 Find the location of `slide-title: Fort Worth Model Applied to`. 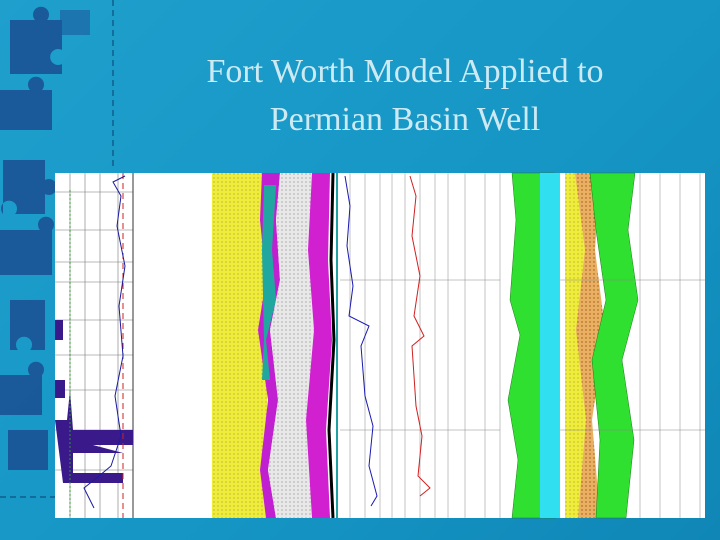

slide-title: Fort Worth Model Applied to is located at coordinates (405, 71).